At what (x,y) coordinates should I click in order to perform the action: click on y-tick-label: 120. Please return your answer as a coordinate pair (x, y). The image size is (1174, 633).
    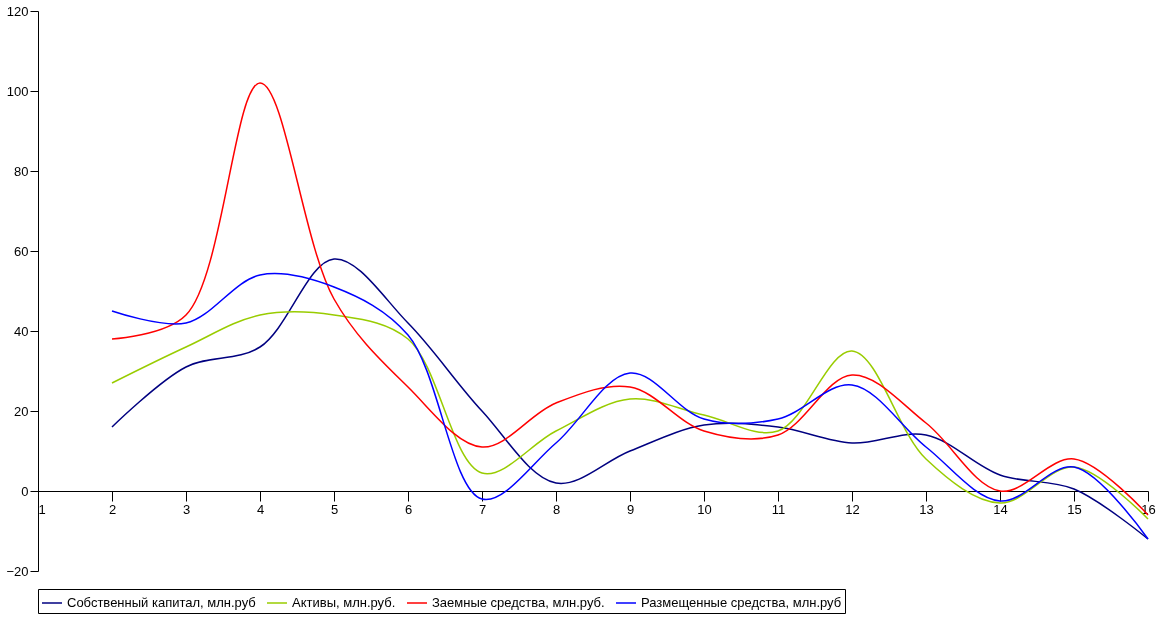
    Looking at the image, I should click on (17, 11).